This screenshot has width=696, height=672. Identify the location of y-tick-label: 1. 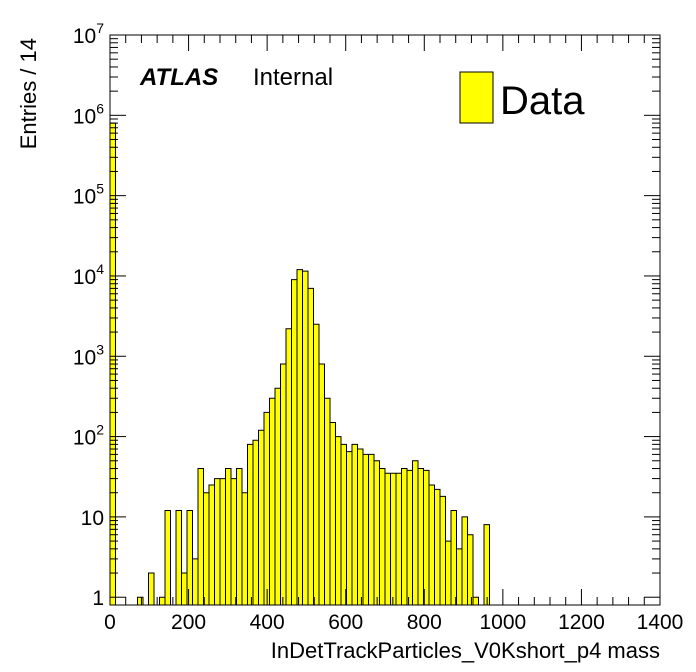
(98, 598).